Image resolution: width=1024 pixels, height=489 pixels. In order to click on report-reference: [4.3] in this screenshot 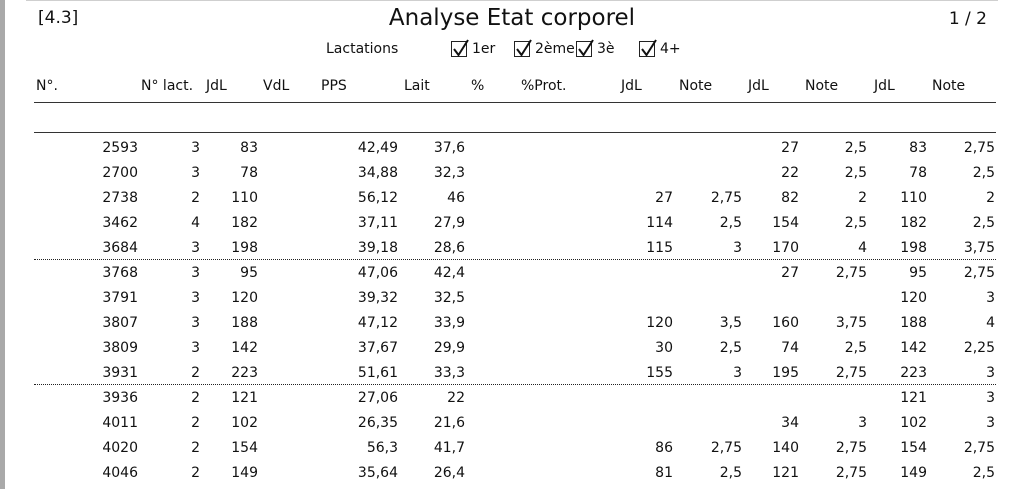, I will do `click(58, 18)`.